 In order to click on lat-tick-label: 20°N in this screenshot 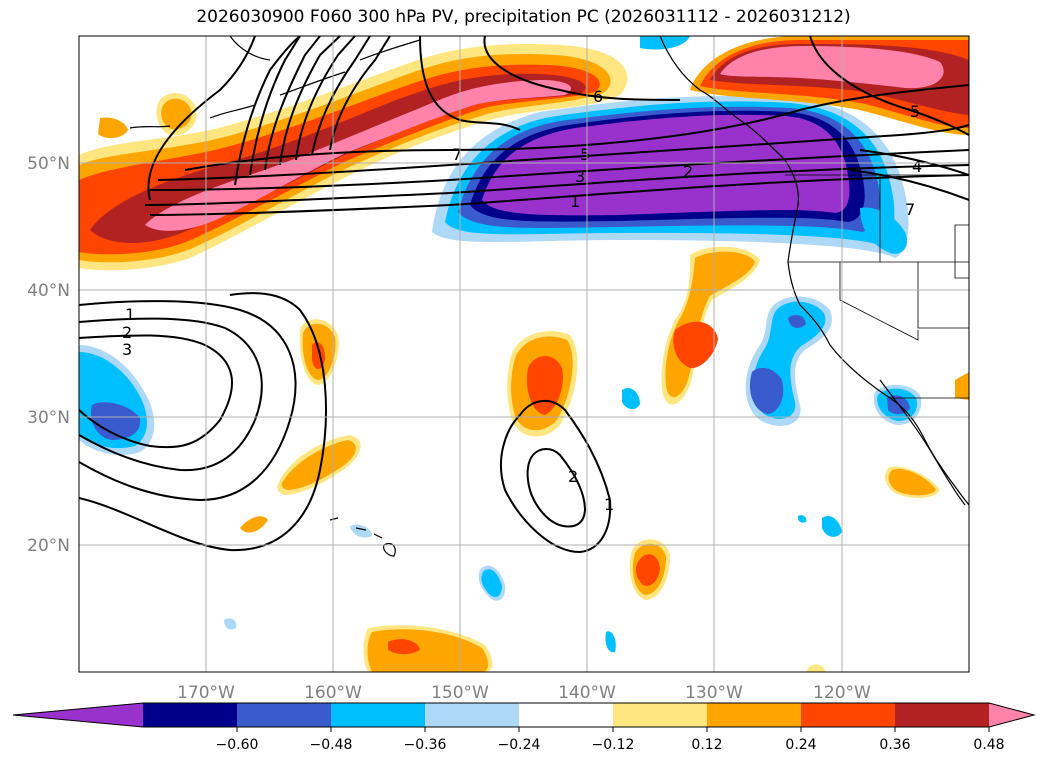, I will do `click(48, 546)`.